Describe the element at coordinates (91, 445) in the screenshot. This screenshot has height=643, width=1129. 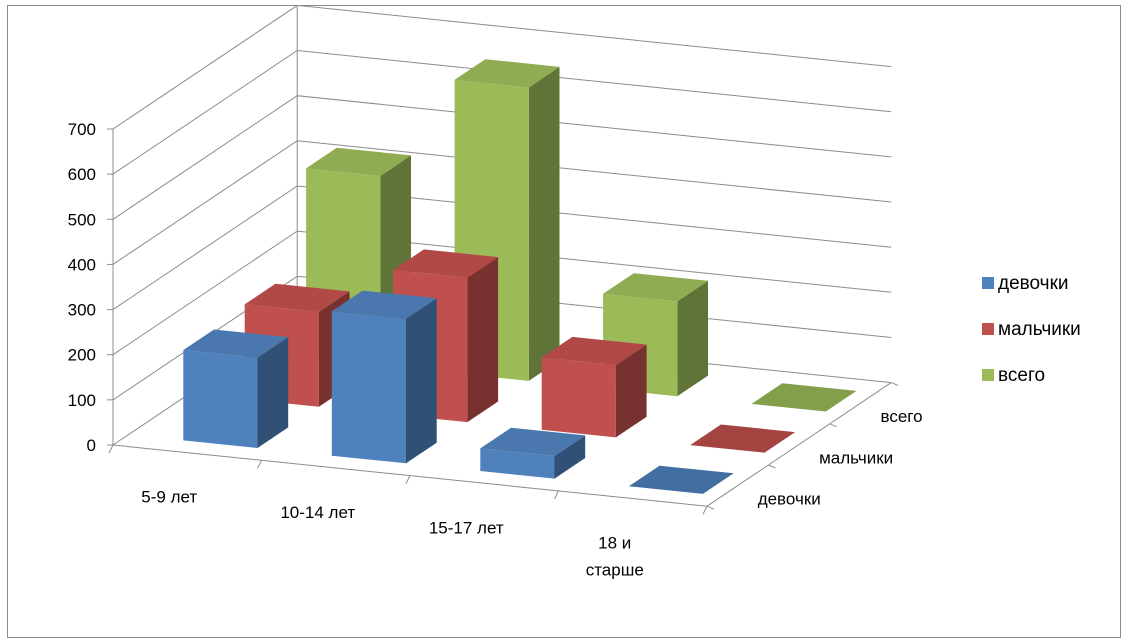
I see `y-tick-label: 0` at that location.